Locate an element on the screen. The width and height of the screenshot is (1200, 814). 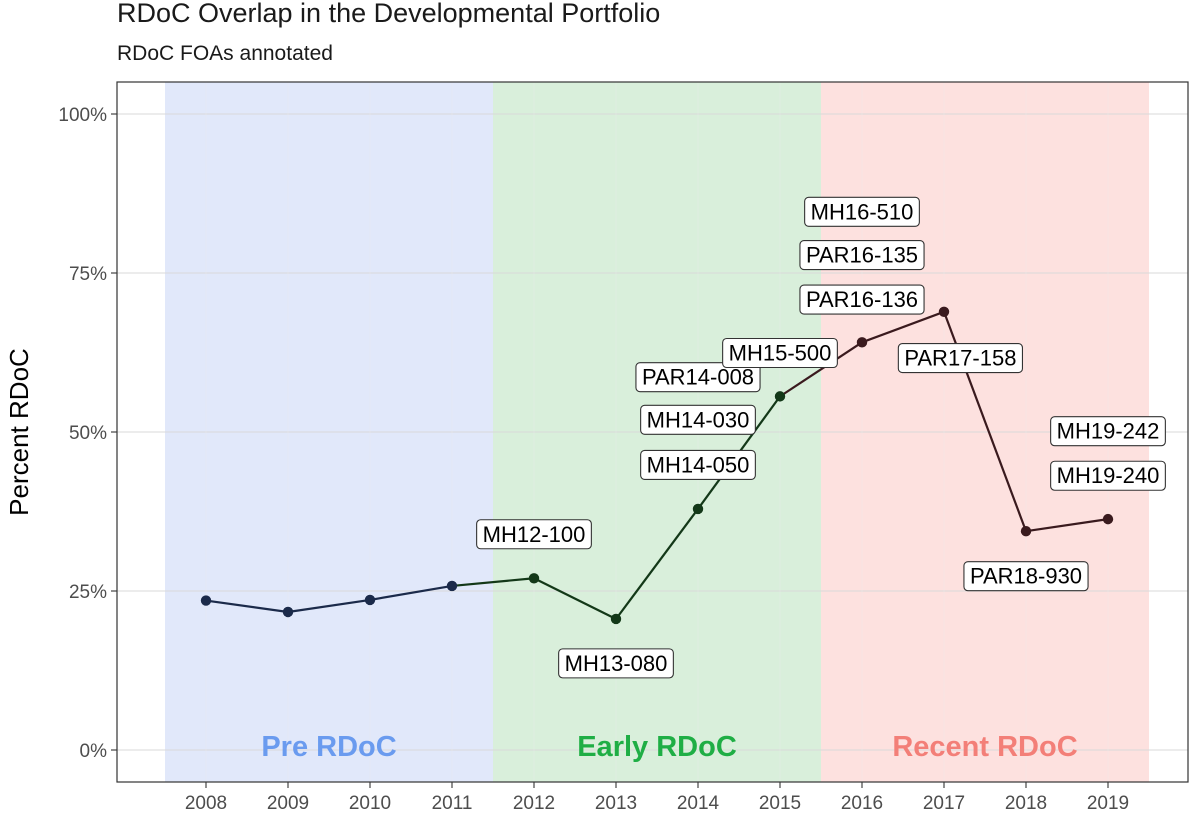
annotation-label: MH15-500 is located at coordinates (780, 353).